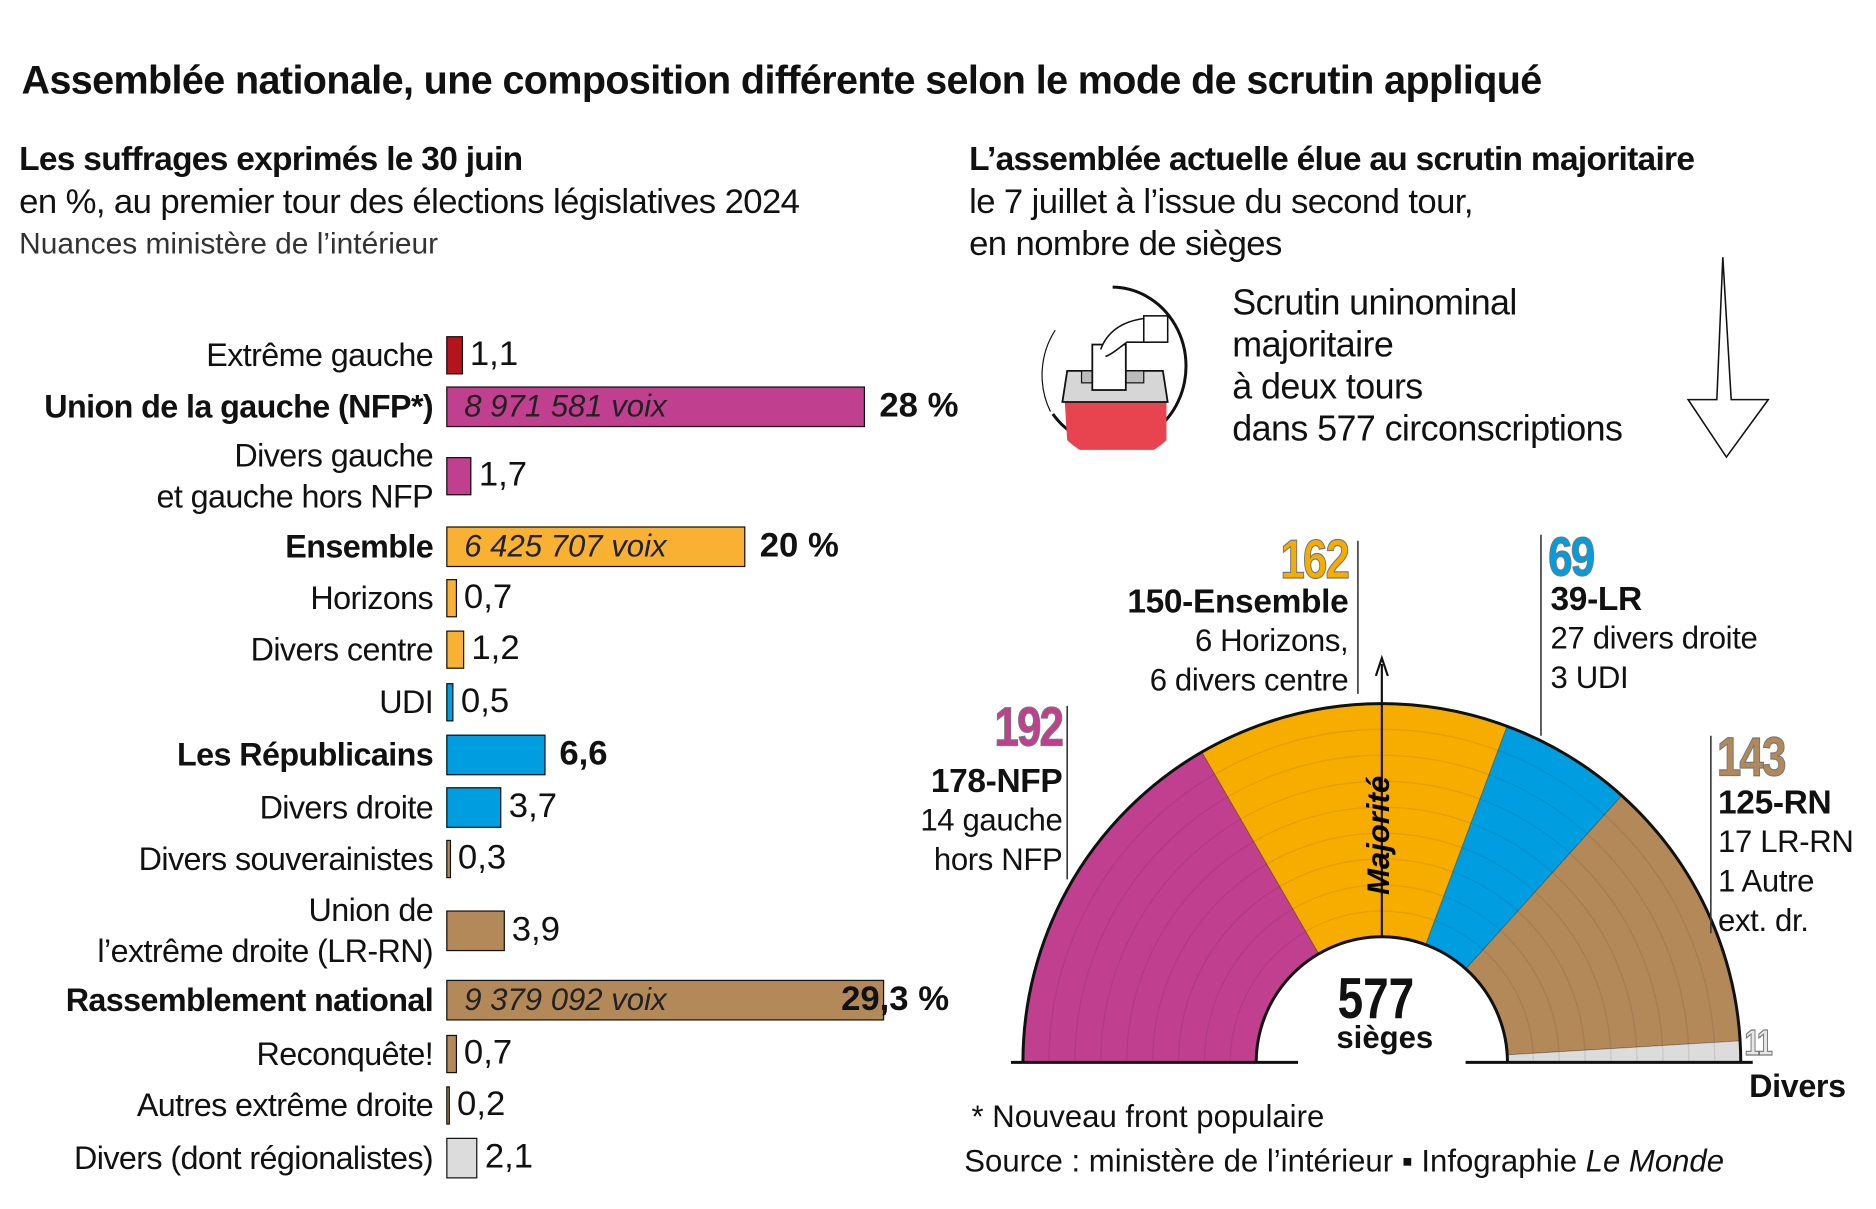 This screenshot has width=1876, height=1209. I want to click on bar-value: 20 %, so click(799, 545).